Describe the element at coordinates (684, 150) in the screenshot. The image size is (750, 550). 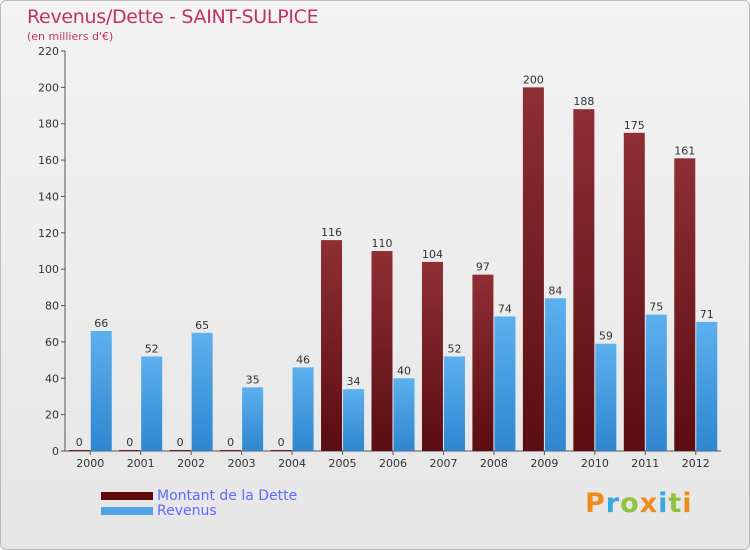
I see `data-label-debt: 161` at that location.